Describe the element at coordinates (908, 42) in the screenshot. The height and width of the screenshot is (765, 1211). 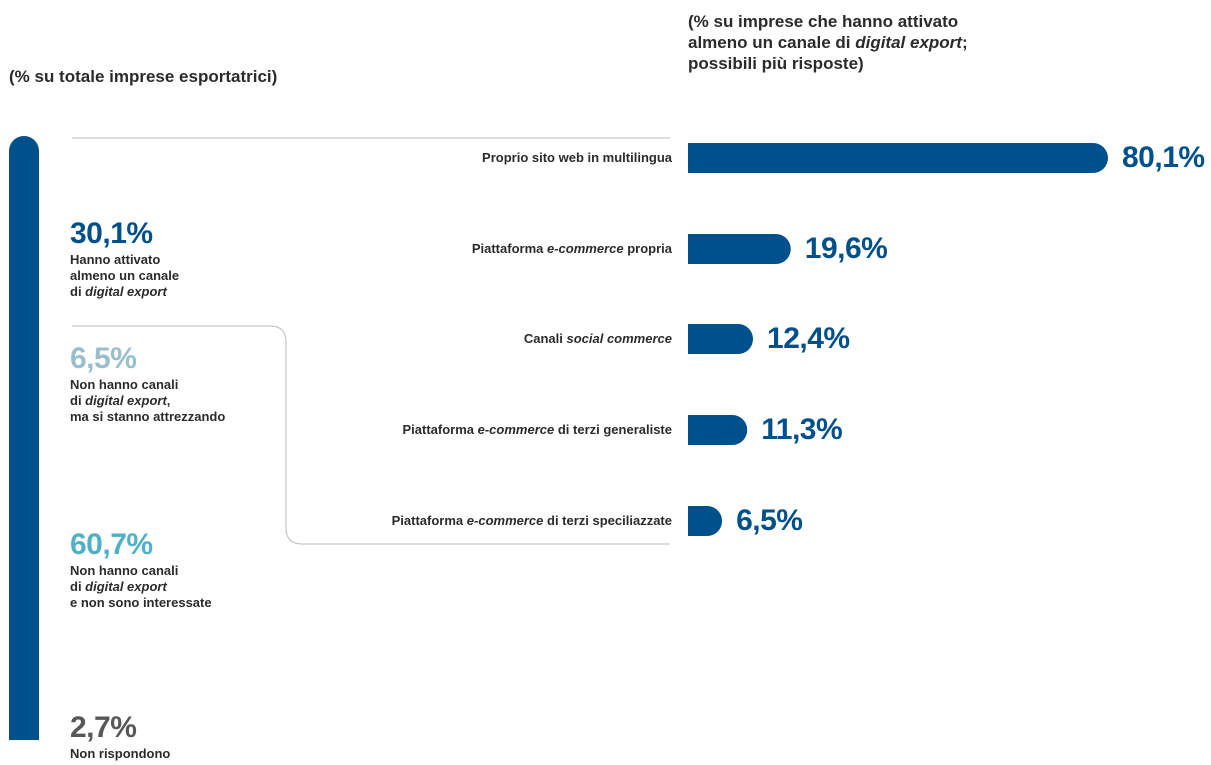
I see `right-subtitle-line-2-italic: digital export` at that location.